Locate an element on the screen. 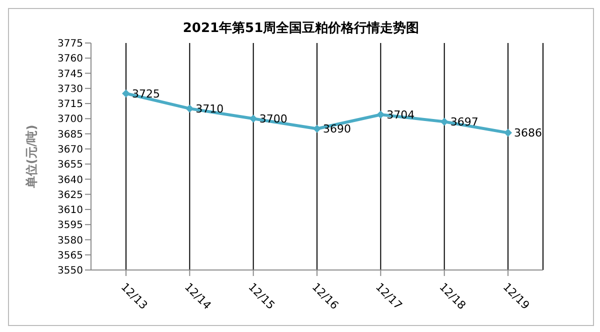 Image resolution: width=600 pixels, height=332 pixels. y-tick-label: 3640 is located at coordinates (70, 180).